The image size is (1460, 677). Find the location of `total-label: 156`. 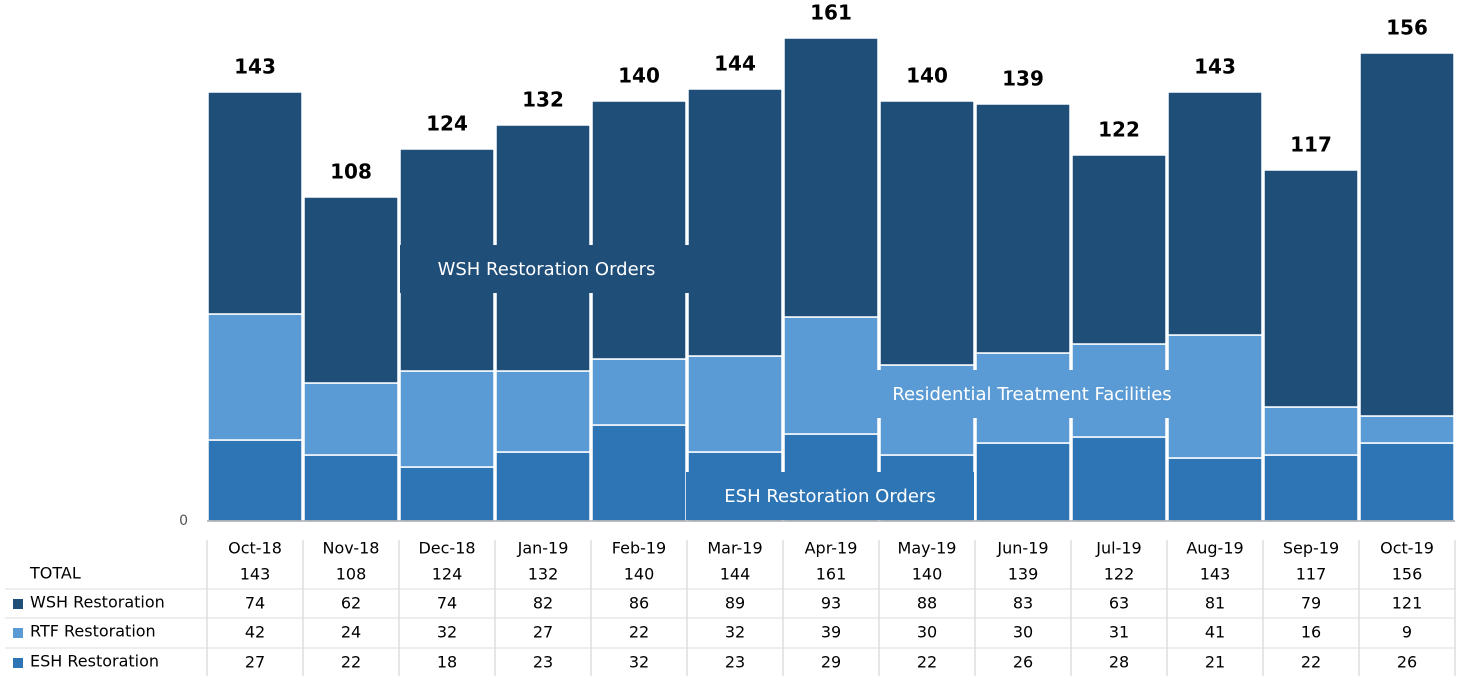

total-label: 156 is located at coordinates (1407, 28).